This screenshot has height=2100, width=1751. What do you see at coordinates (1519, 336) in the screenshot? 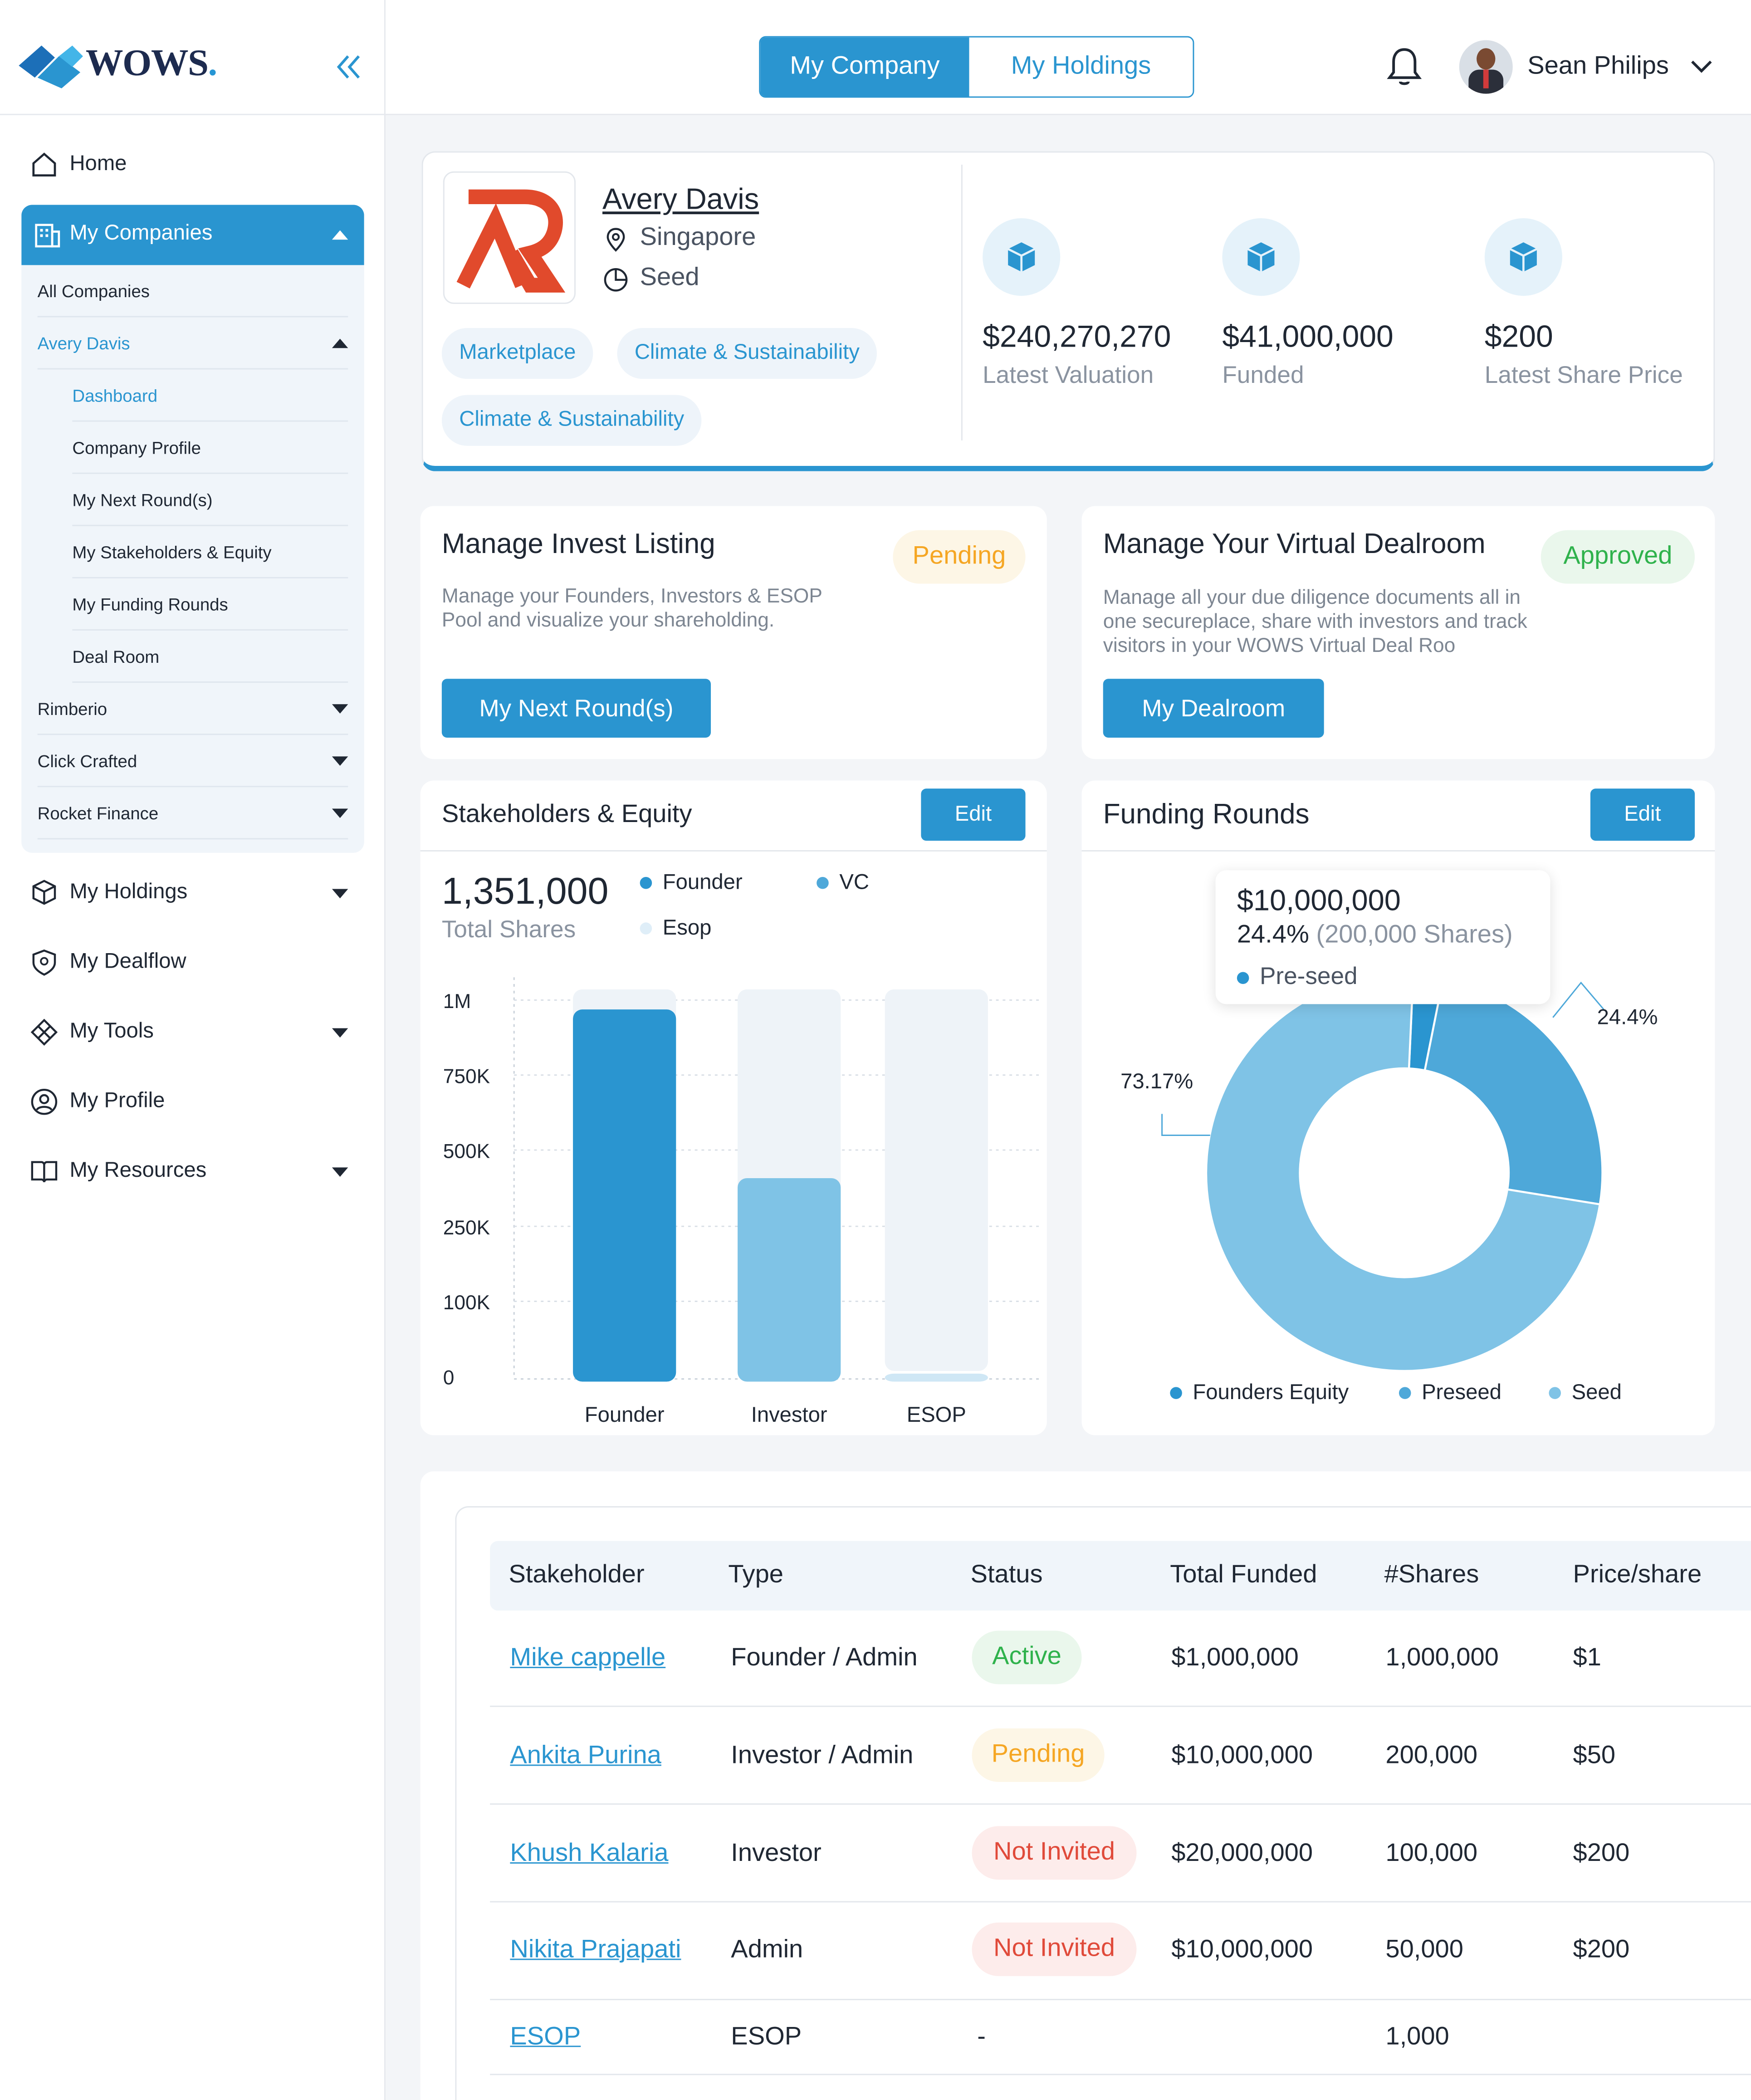
I see `stat-share-price-value: $200` at bounding box center [1519, 336].